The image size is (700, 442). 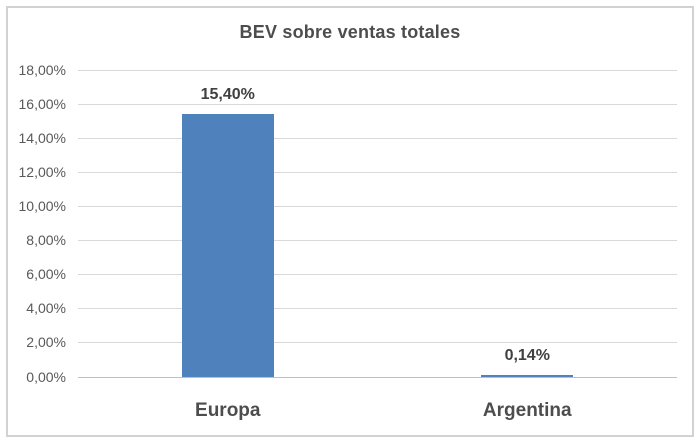 I want to click on y-axis-tick-label: 10,00%, so click(x=42, y=205).